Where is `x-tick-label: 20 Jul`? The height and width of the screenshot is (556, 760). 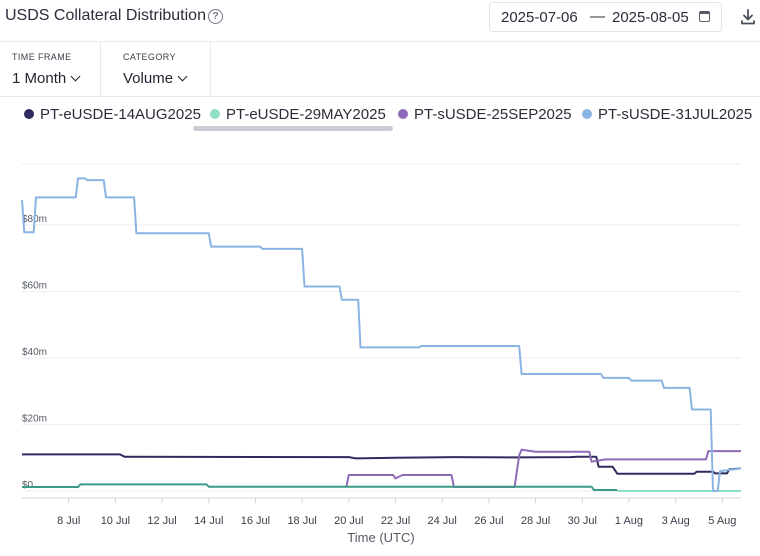
x-tick-label: 20 Jul is located at coordinates (348, 521).